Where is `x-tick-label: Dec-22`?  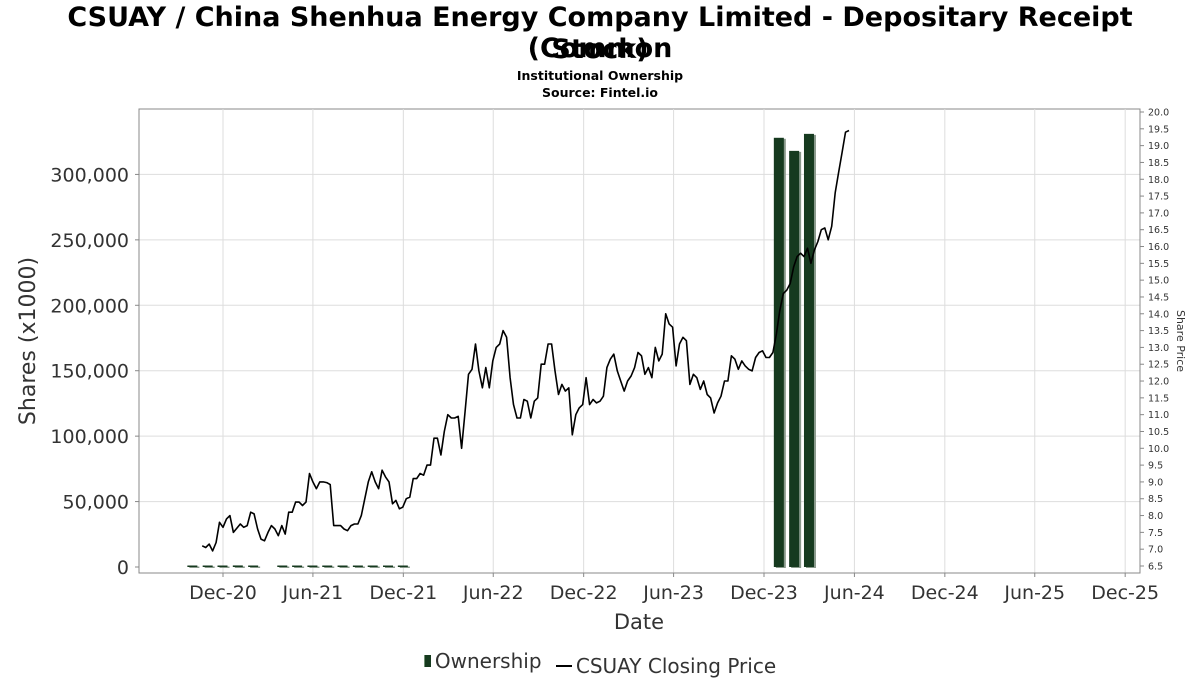 x-tick-label: Dec-22 is located at coordinates (584, 593).